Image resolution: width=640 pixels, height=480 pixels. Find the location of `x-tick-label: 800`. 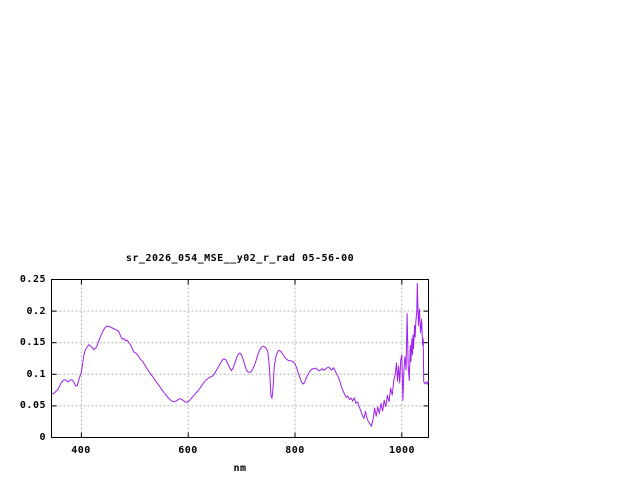

x-tick-label: 800 is located at coordinates (295, 450).